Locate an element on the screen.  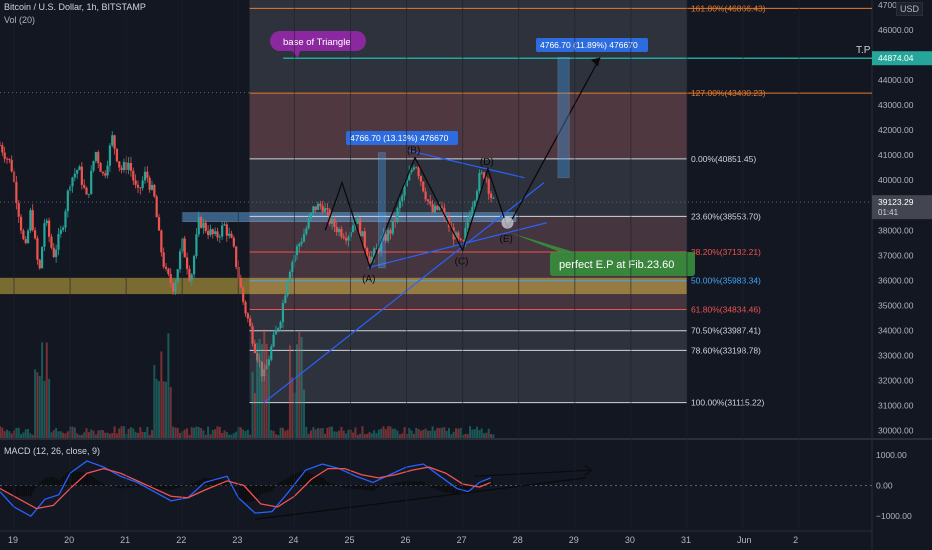
macd-line-macd is located at coordinates (245, 489).